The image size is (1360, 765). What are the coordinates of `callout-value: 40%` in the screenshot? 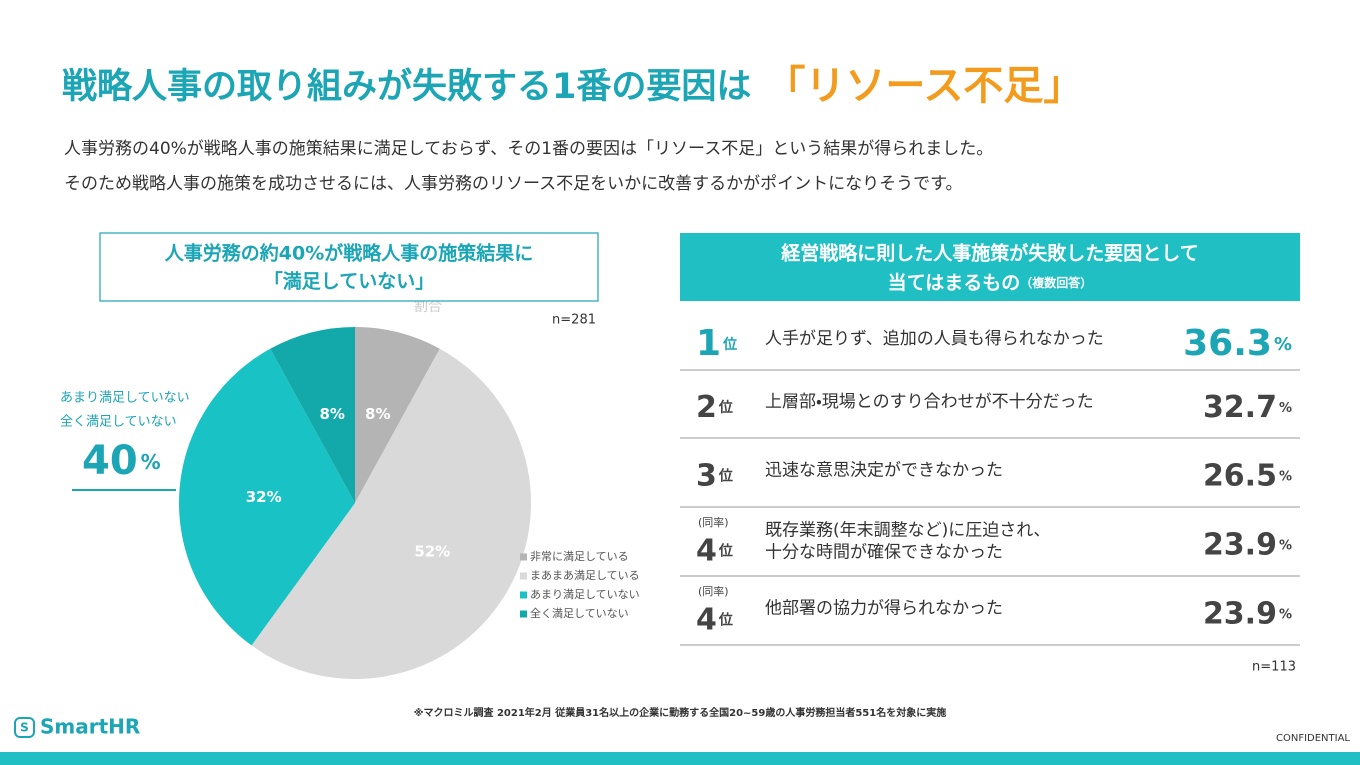 It's located at (121, 461).